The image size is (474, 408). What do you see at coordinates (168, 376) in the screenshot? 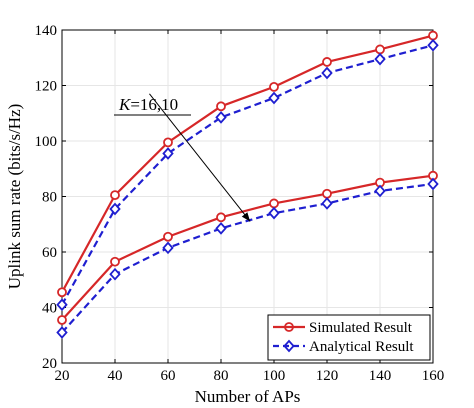
I see `x-tick-label: 60` at bounding box center [168, 376].